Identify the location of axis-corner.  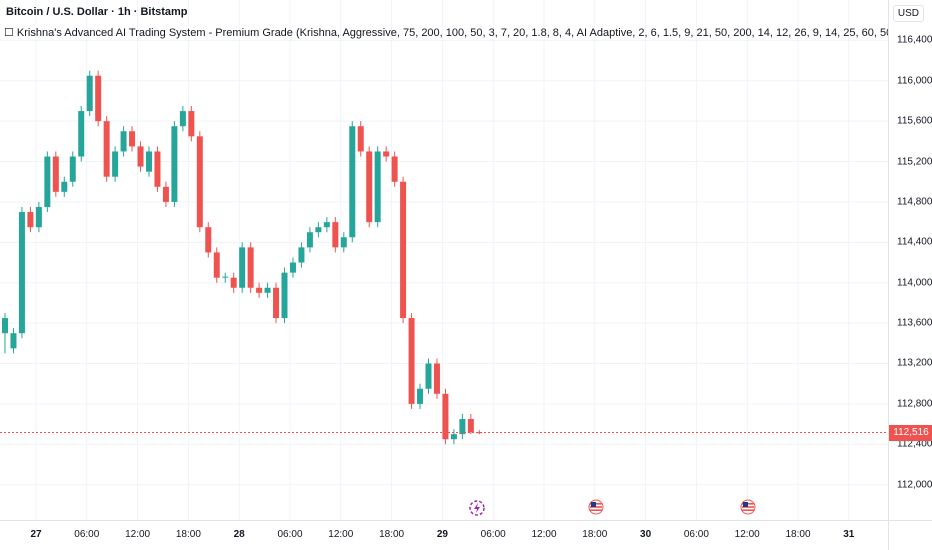
(910, 535).